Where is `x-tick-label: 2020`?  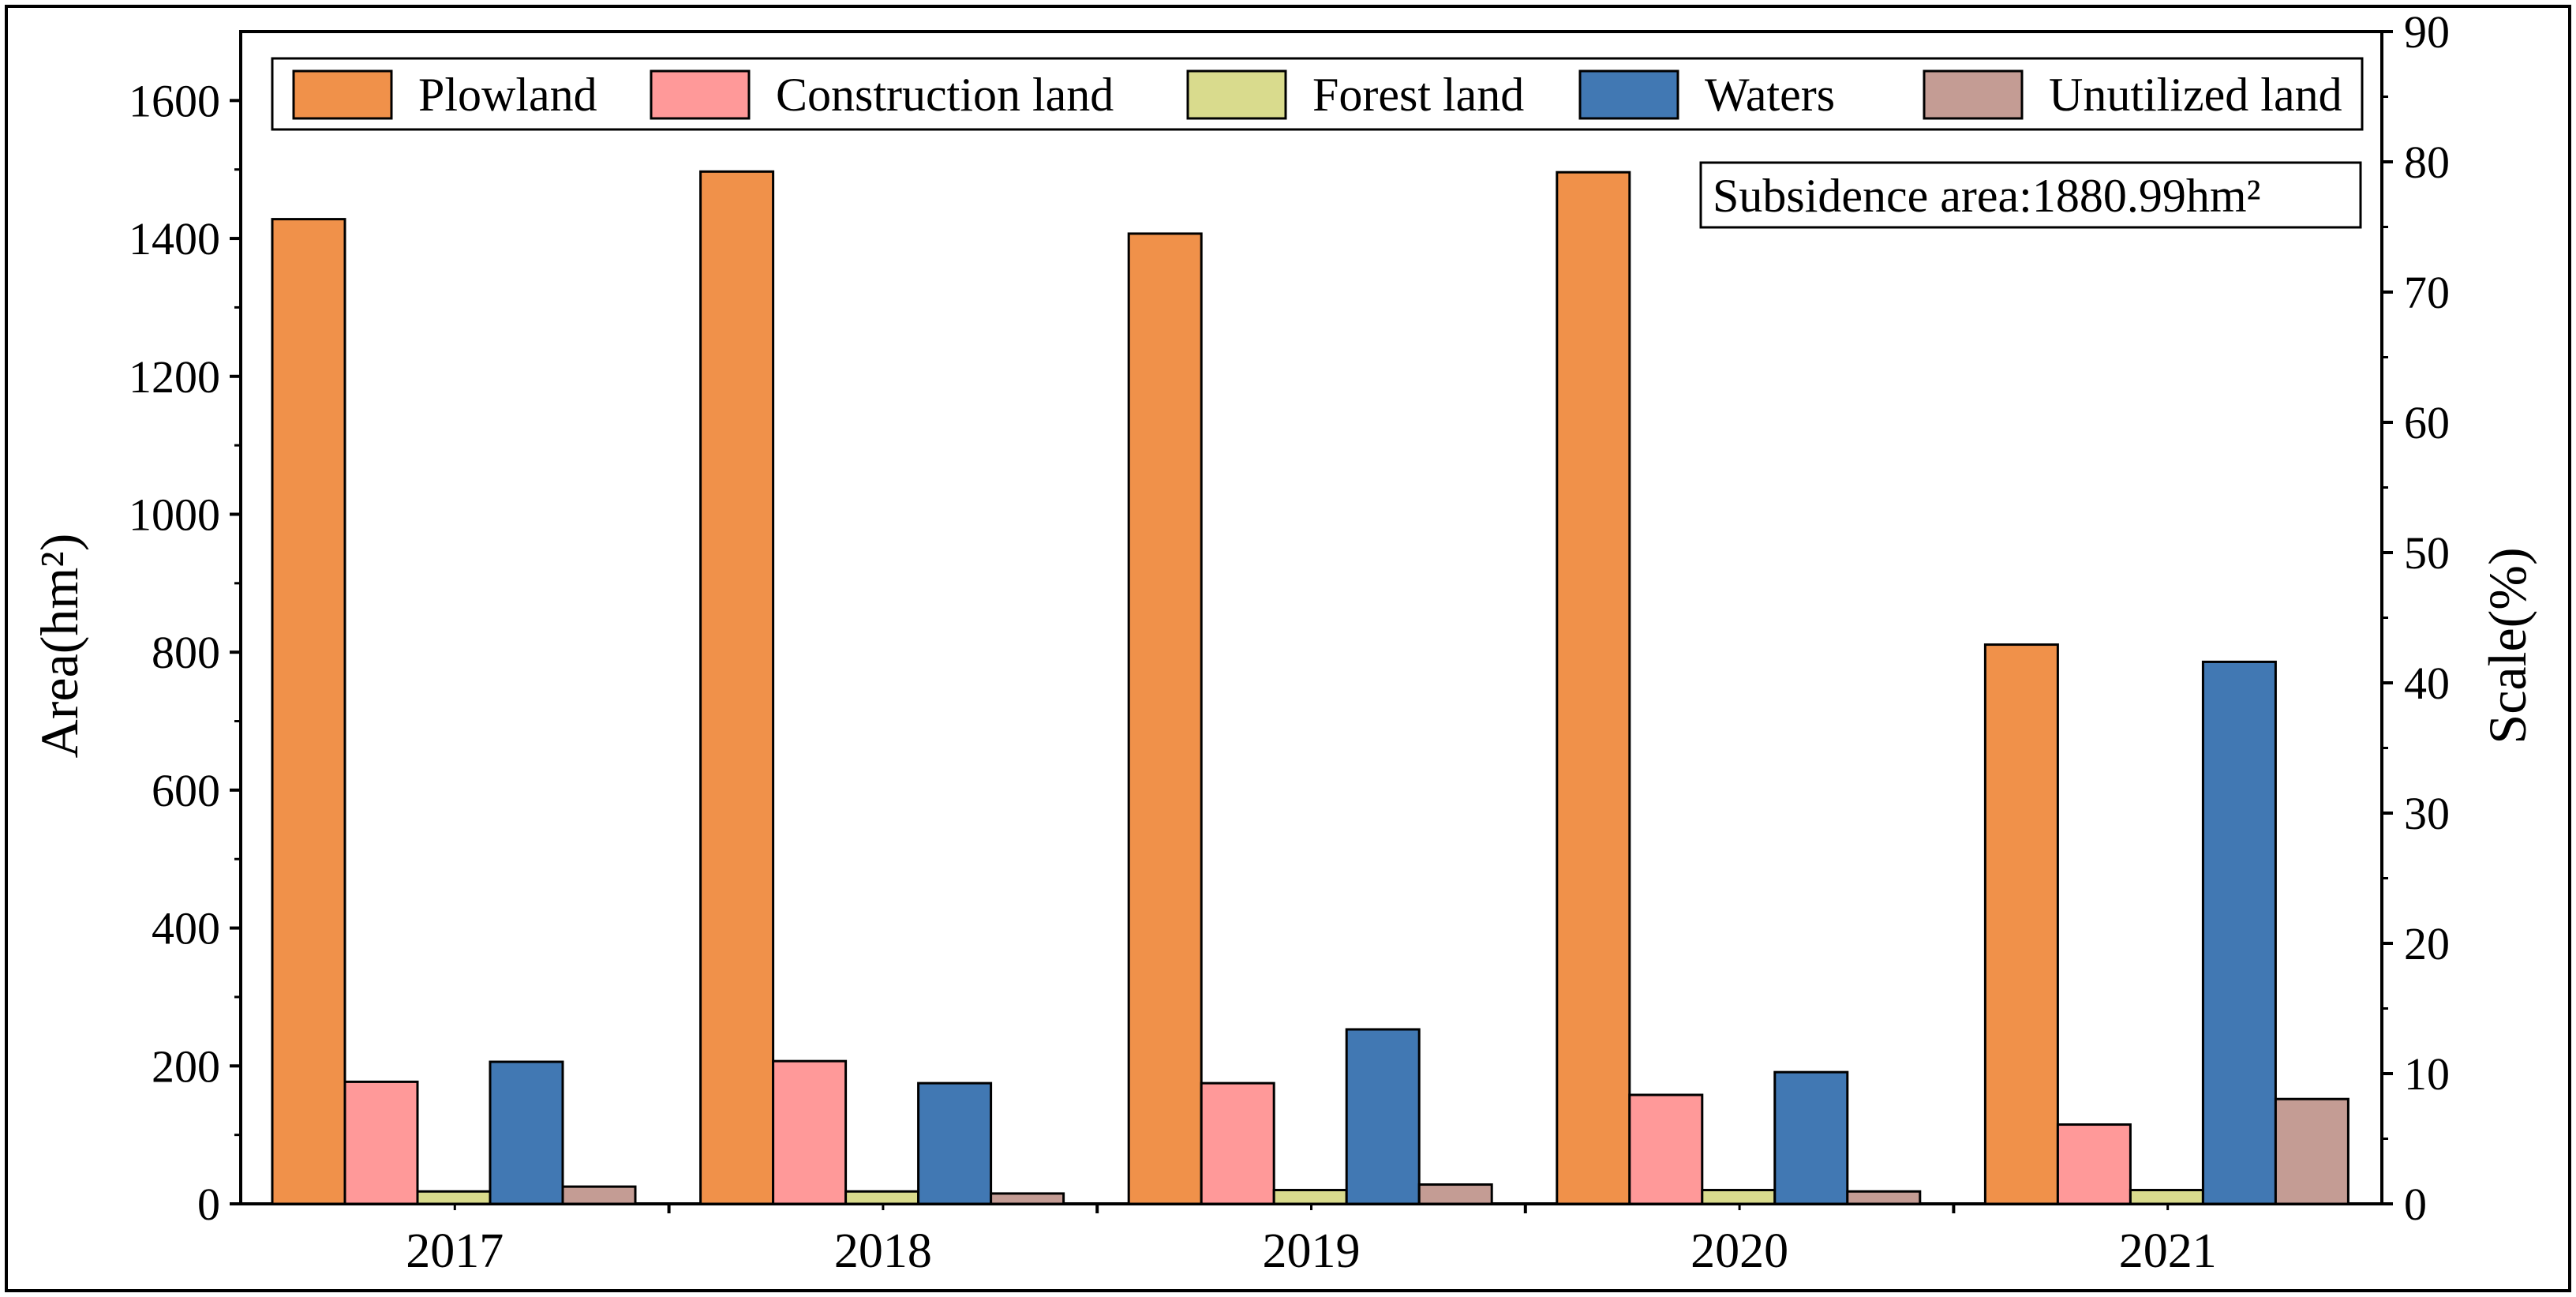 x-tick-label: 2020 is located at coordinates (1739, 1251).